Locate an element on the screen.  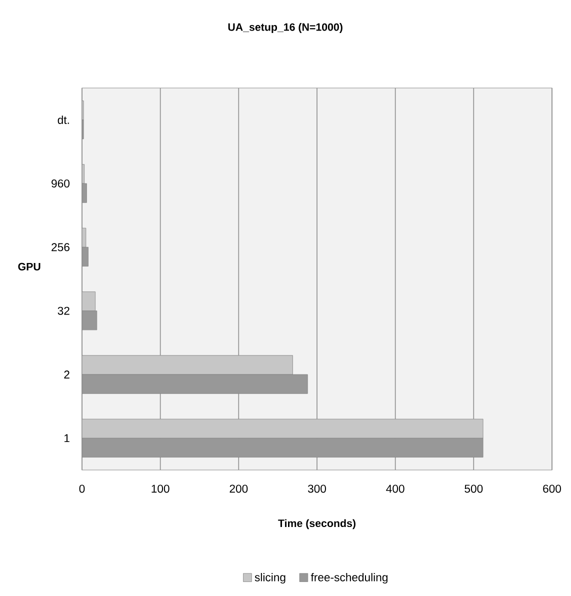
y-tick-label: 256 is located at coordinates (61, 247).